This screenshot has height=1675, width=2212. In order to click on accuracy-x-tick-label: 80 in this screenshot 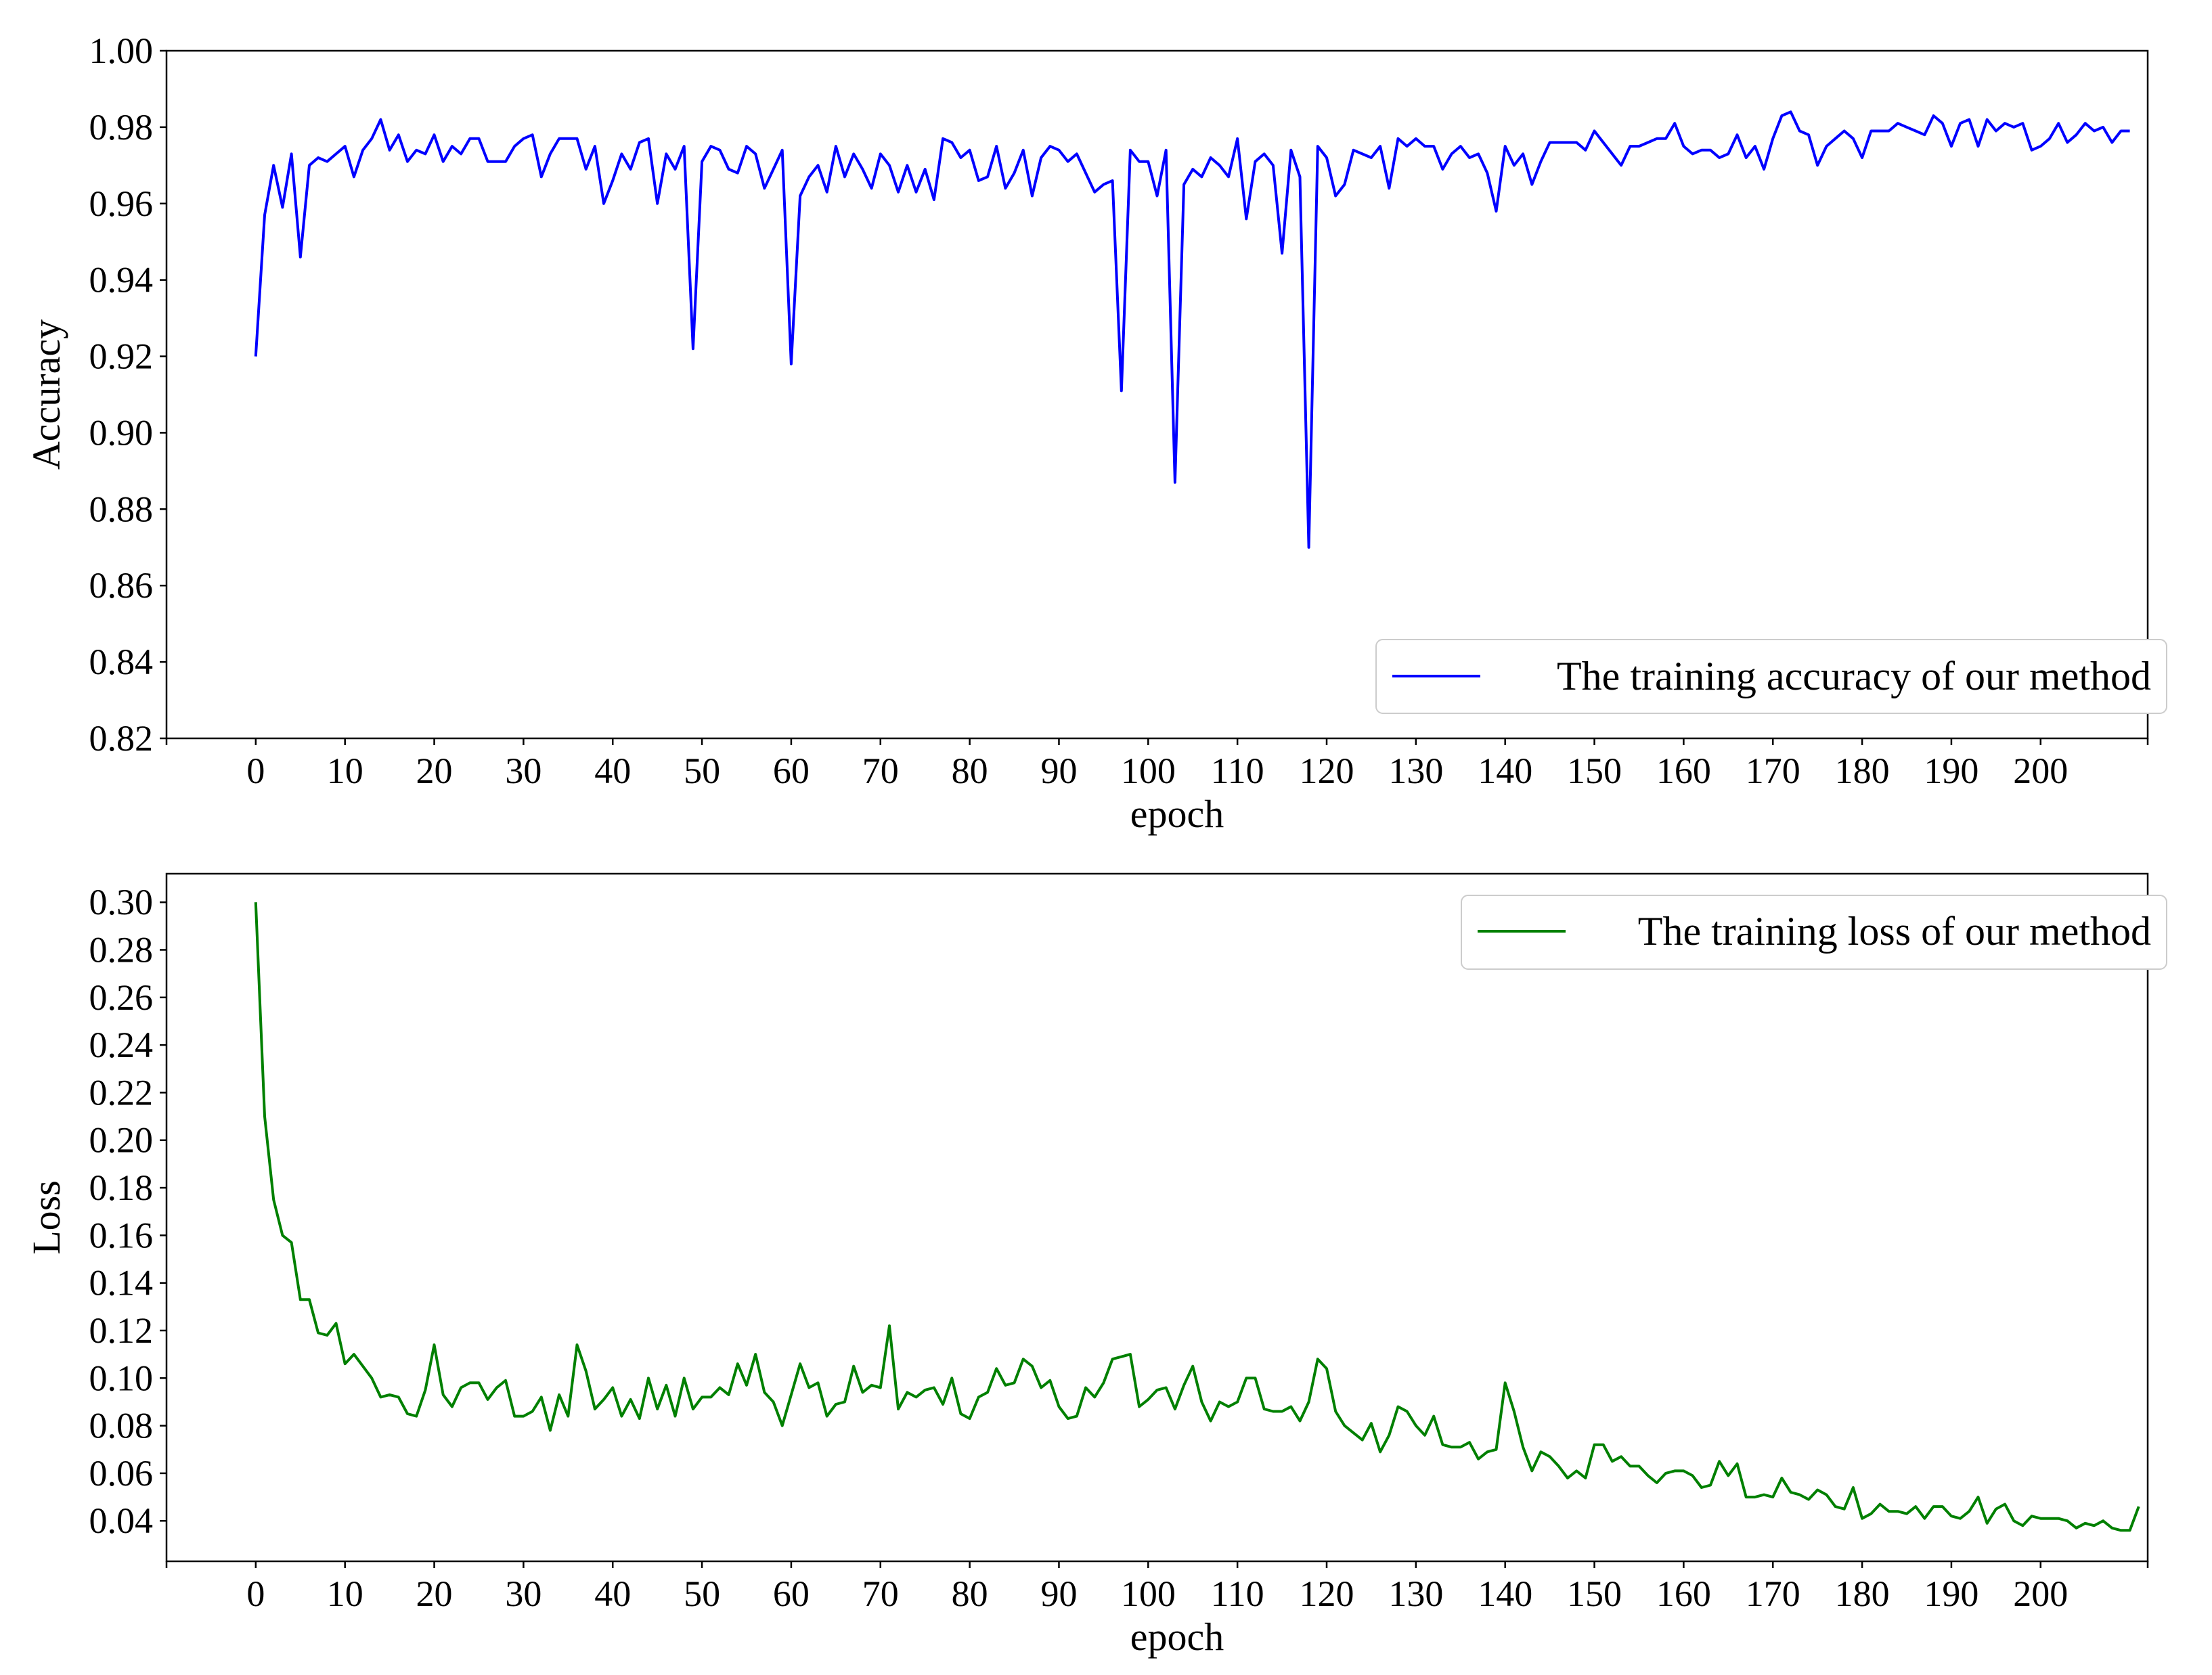, I will do `click(970, 771)`.